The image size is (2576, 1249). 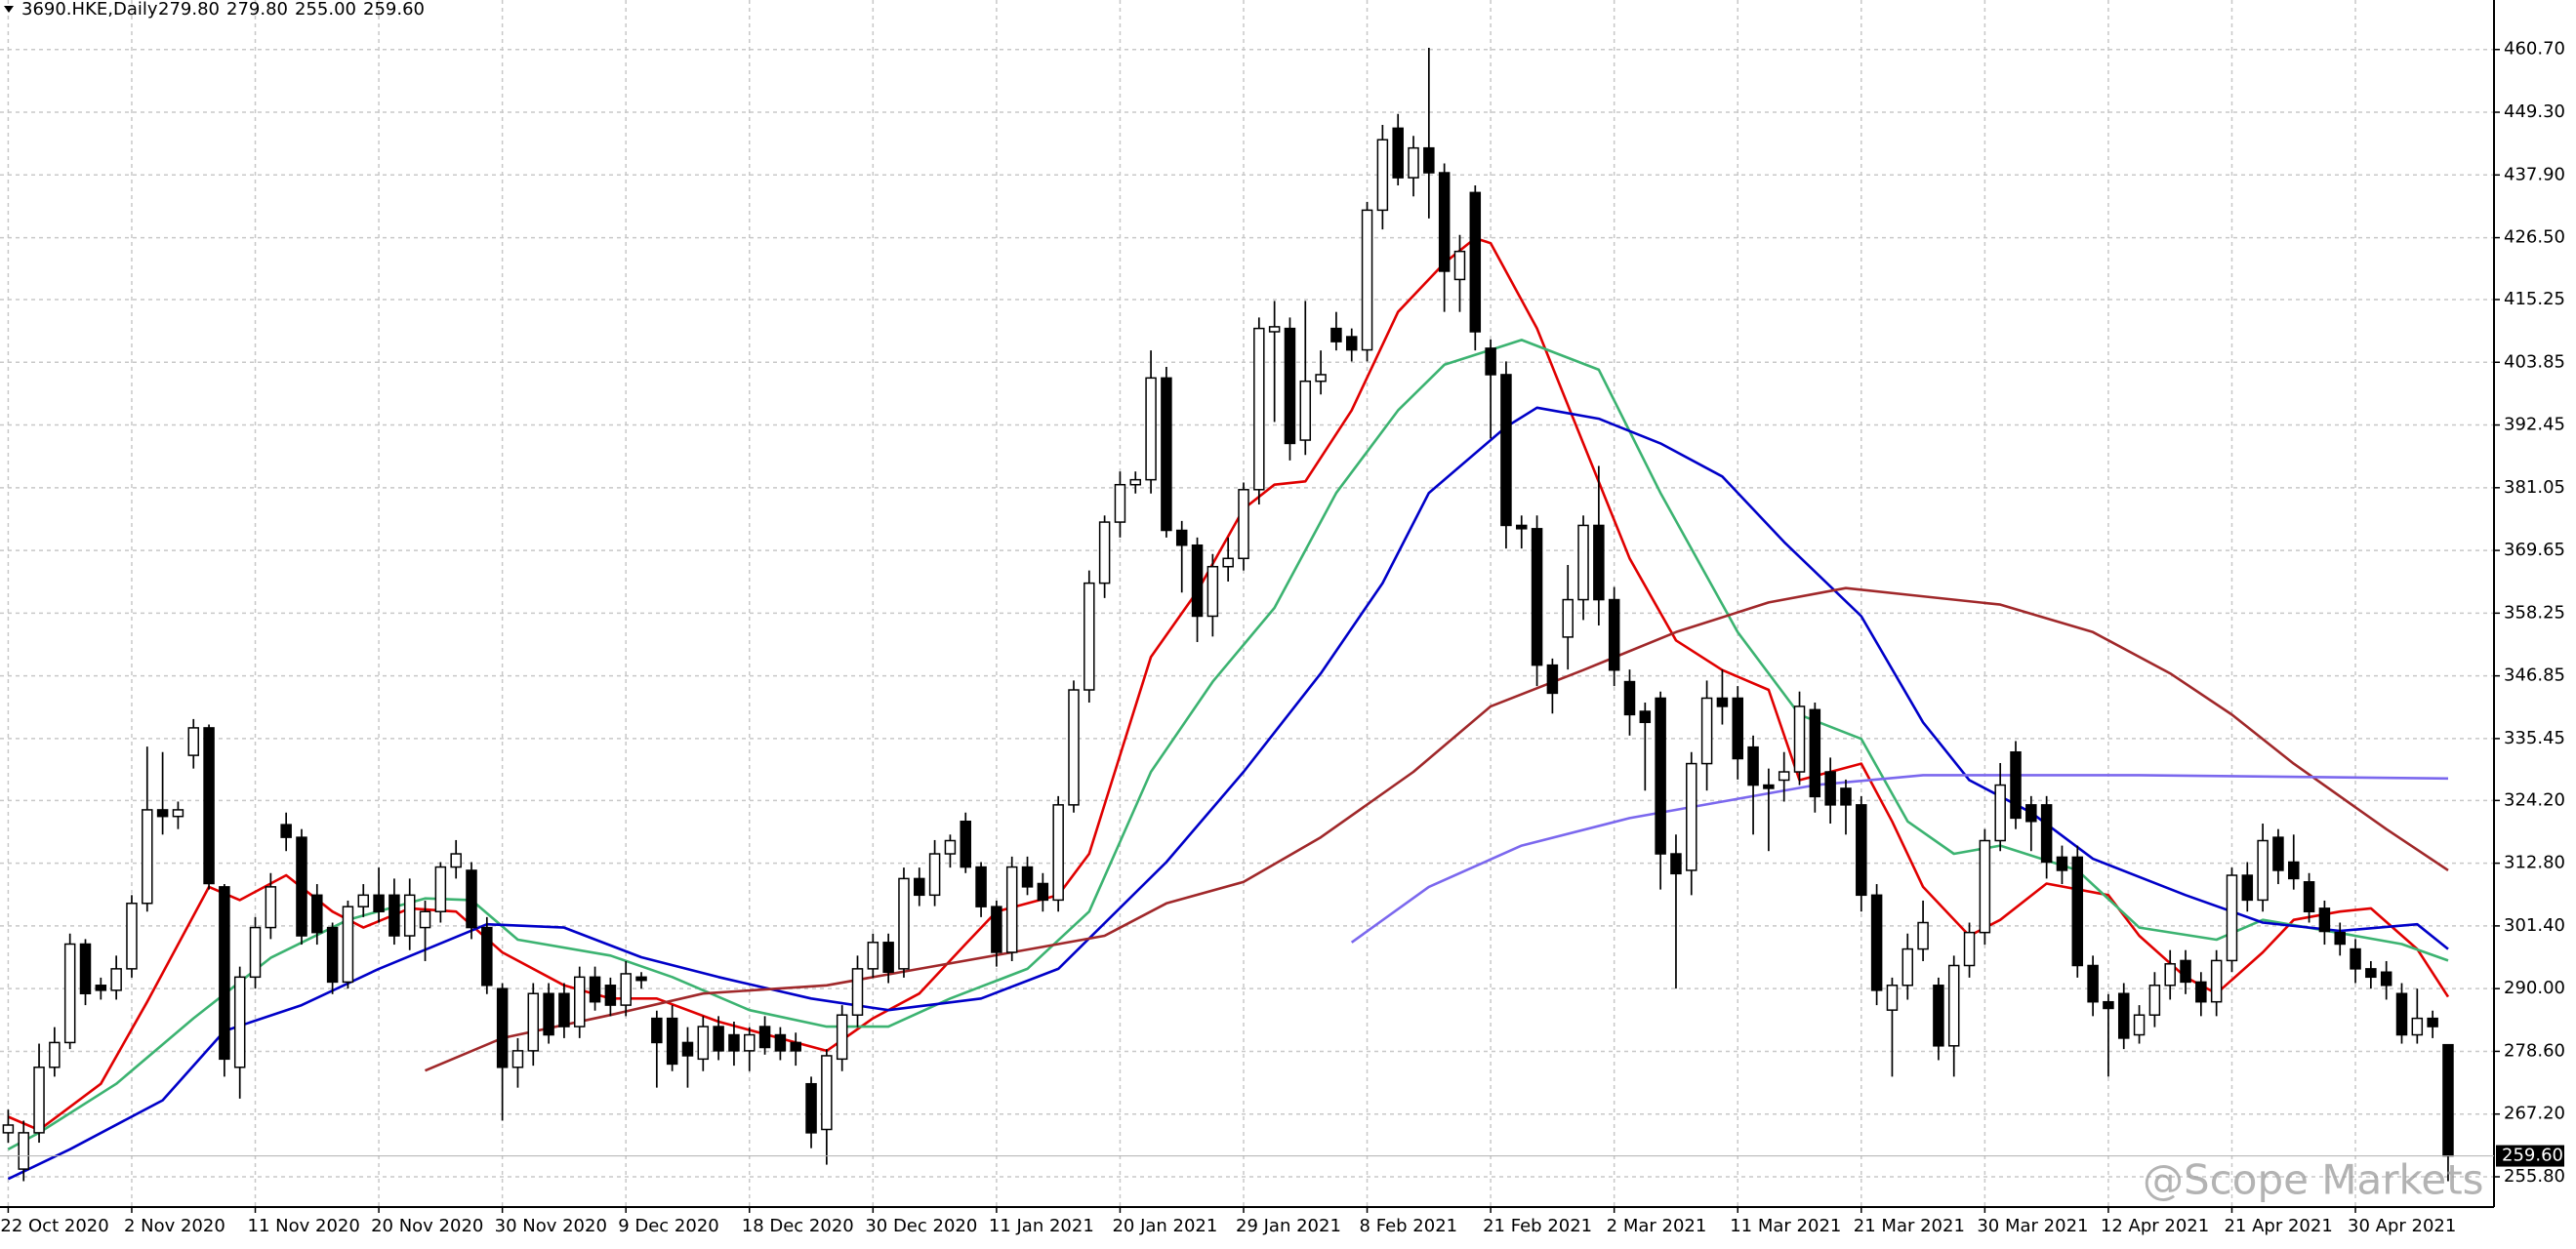 I want to click on y-tick-label: 358.25, so click(x=2534, y=612).